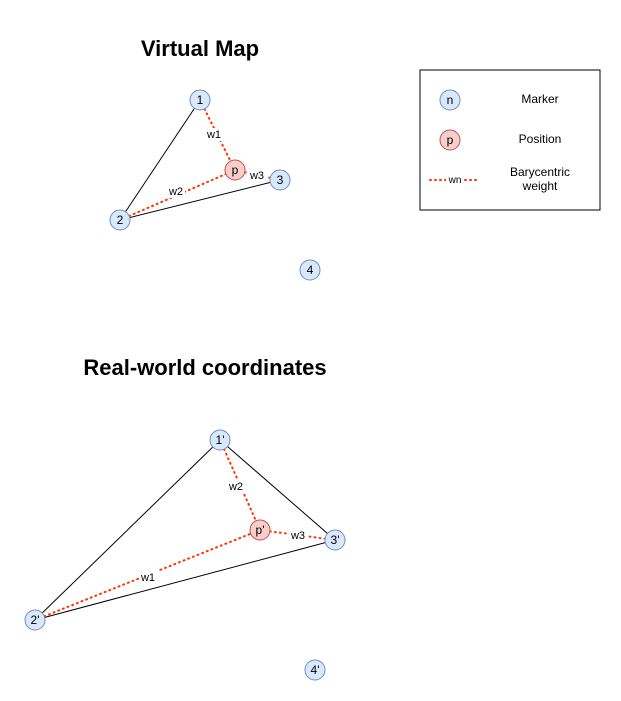  I want to click on marker-1-prime-label: 1', so click(220, 440).